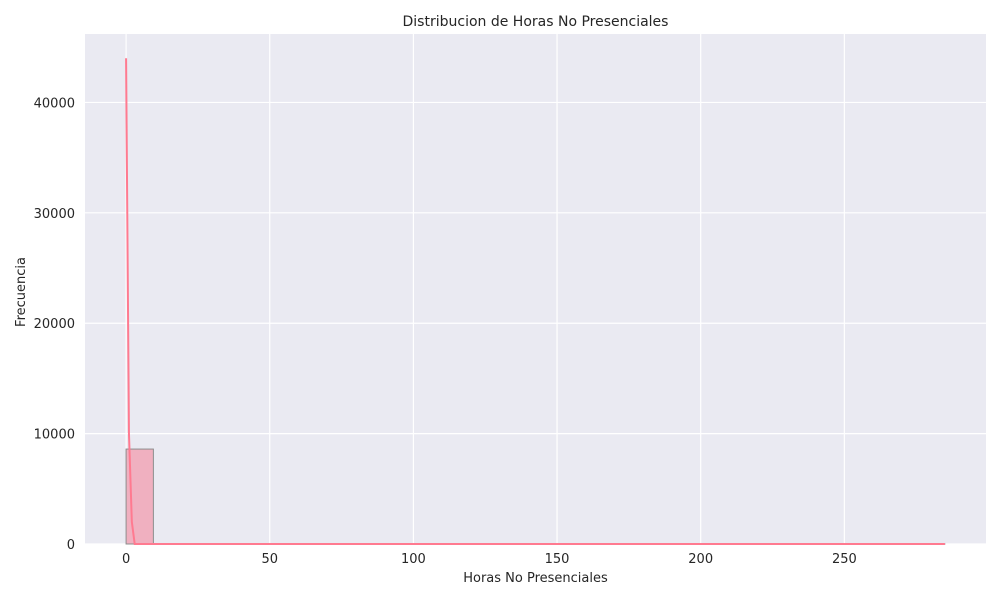 The image size is (1000, 600). I want to click on y-tick-label: 20000, so click(54, 324).